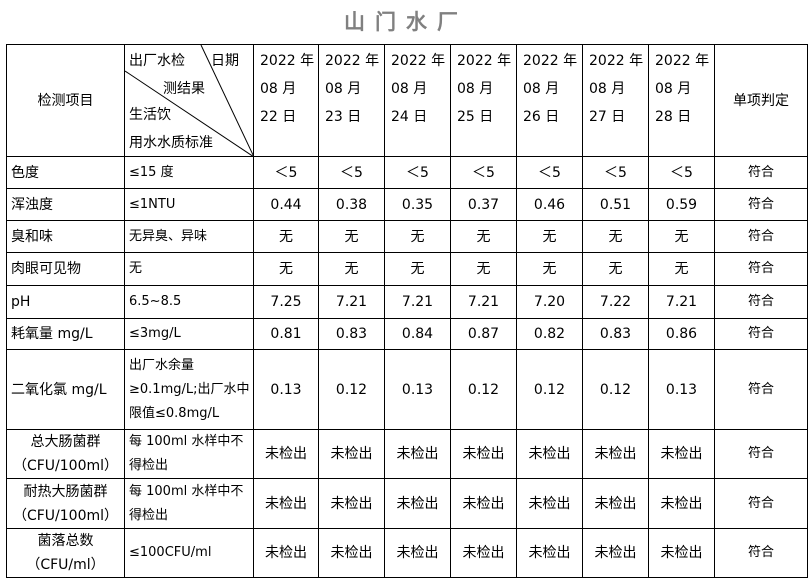  Describe the element at coordinates (65, 389) in the screenshot. I see `item-cell: 二氧化氯 mg/L` at that location.